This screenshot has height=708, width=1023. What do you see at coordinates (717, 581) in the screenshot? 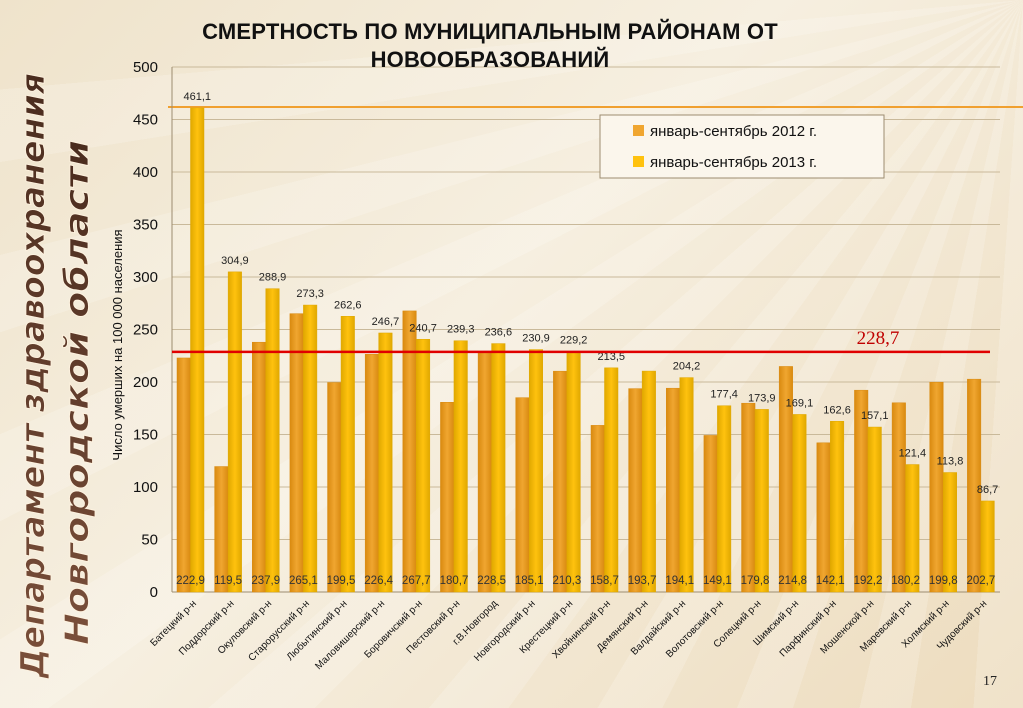
I see `data-label-2012: 149,1` at bounding box center [717, 581].